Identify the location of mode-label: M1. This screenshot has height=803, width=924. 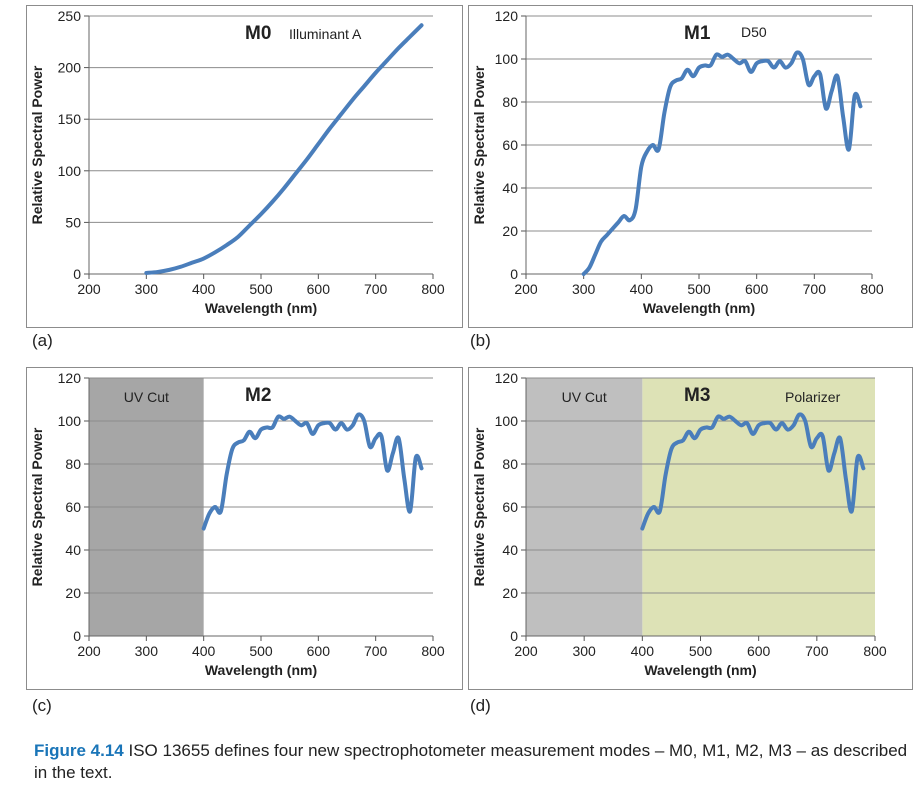
(697, 33).